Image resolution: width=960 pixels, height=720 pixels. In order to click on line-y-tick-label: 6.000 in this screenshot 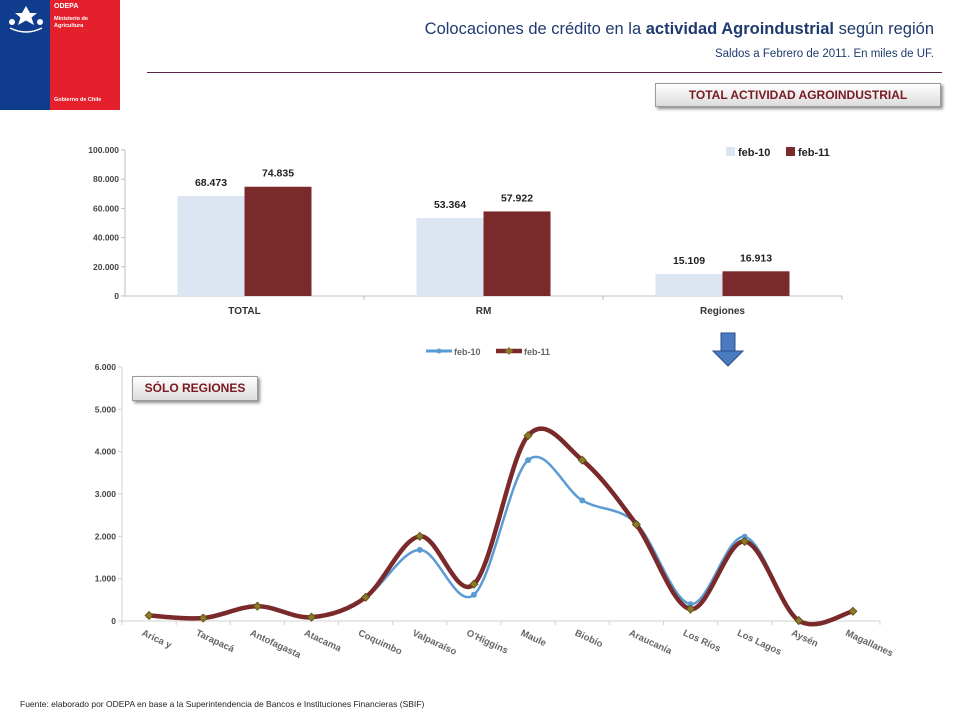, I will do `click(106, 367)`.